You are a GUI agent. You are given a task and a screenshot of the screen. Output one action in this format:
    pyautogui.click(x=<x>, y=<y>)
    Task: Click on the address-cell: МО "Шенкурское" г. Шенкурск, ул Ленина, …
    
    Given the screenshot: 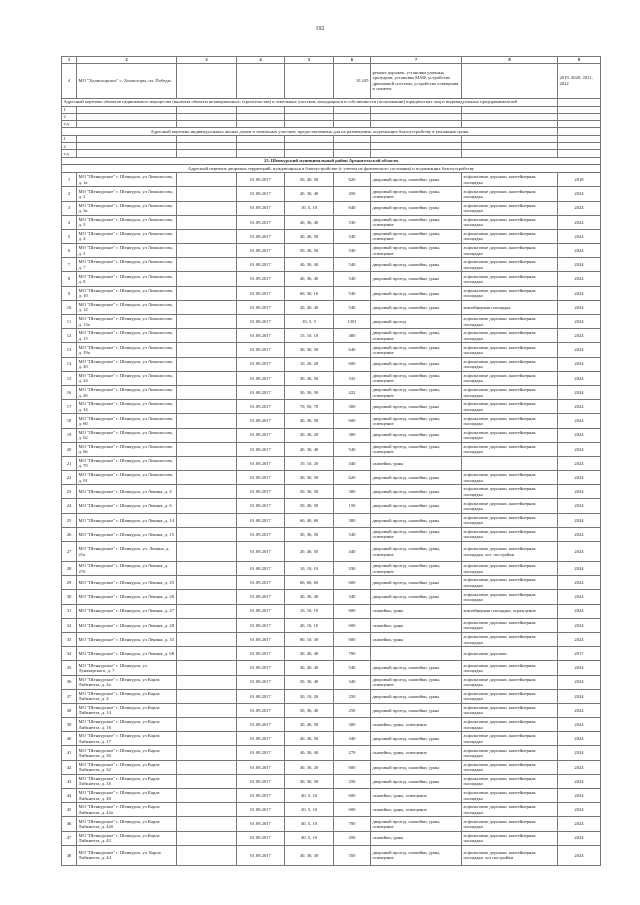 What is the action you would take?
    pyautogui.click(x=126, y=654)
    